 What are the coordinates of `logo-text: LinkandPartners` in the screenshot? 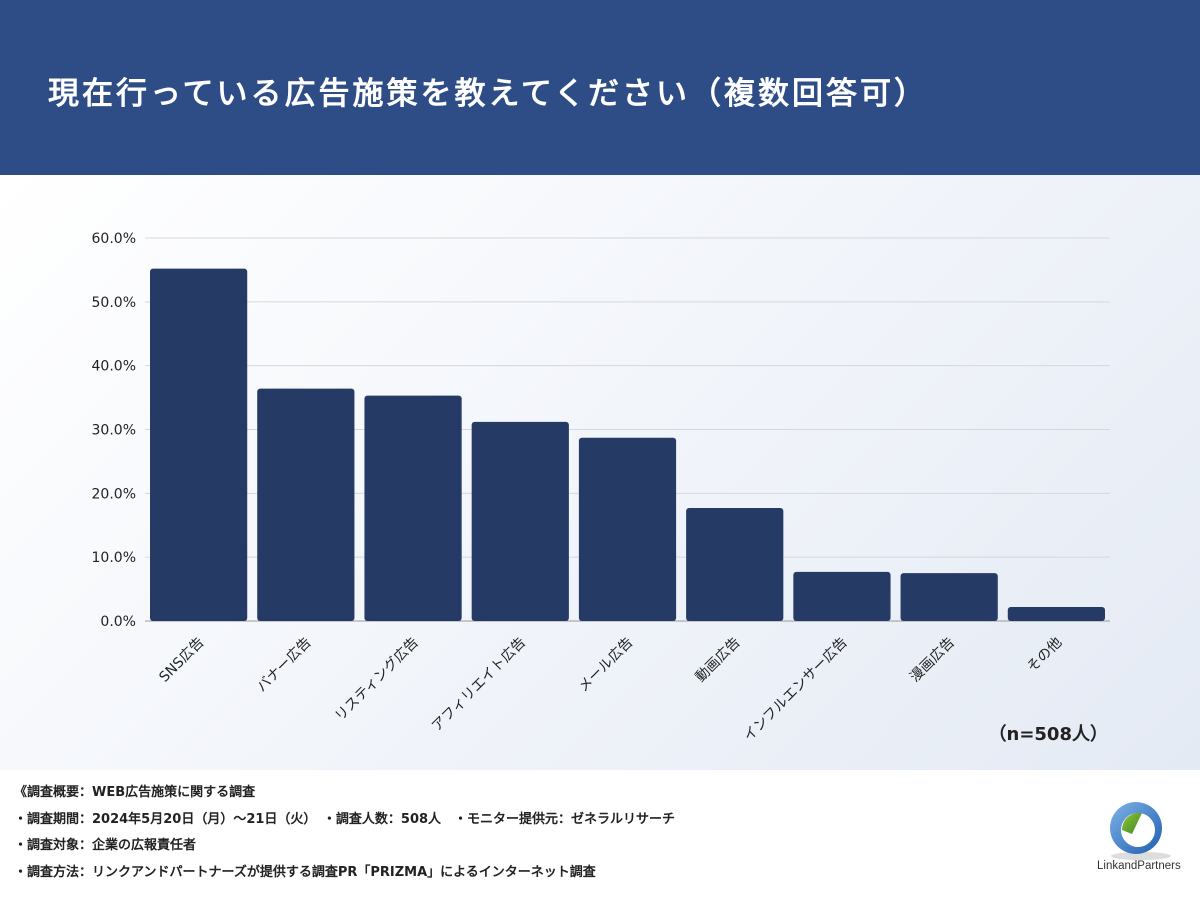 It's located at (1139, 866).